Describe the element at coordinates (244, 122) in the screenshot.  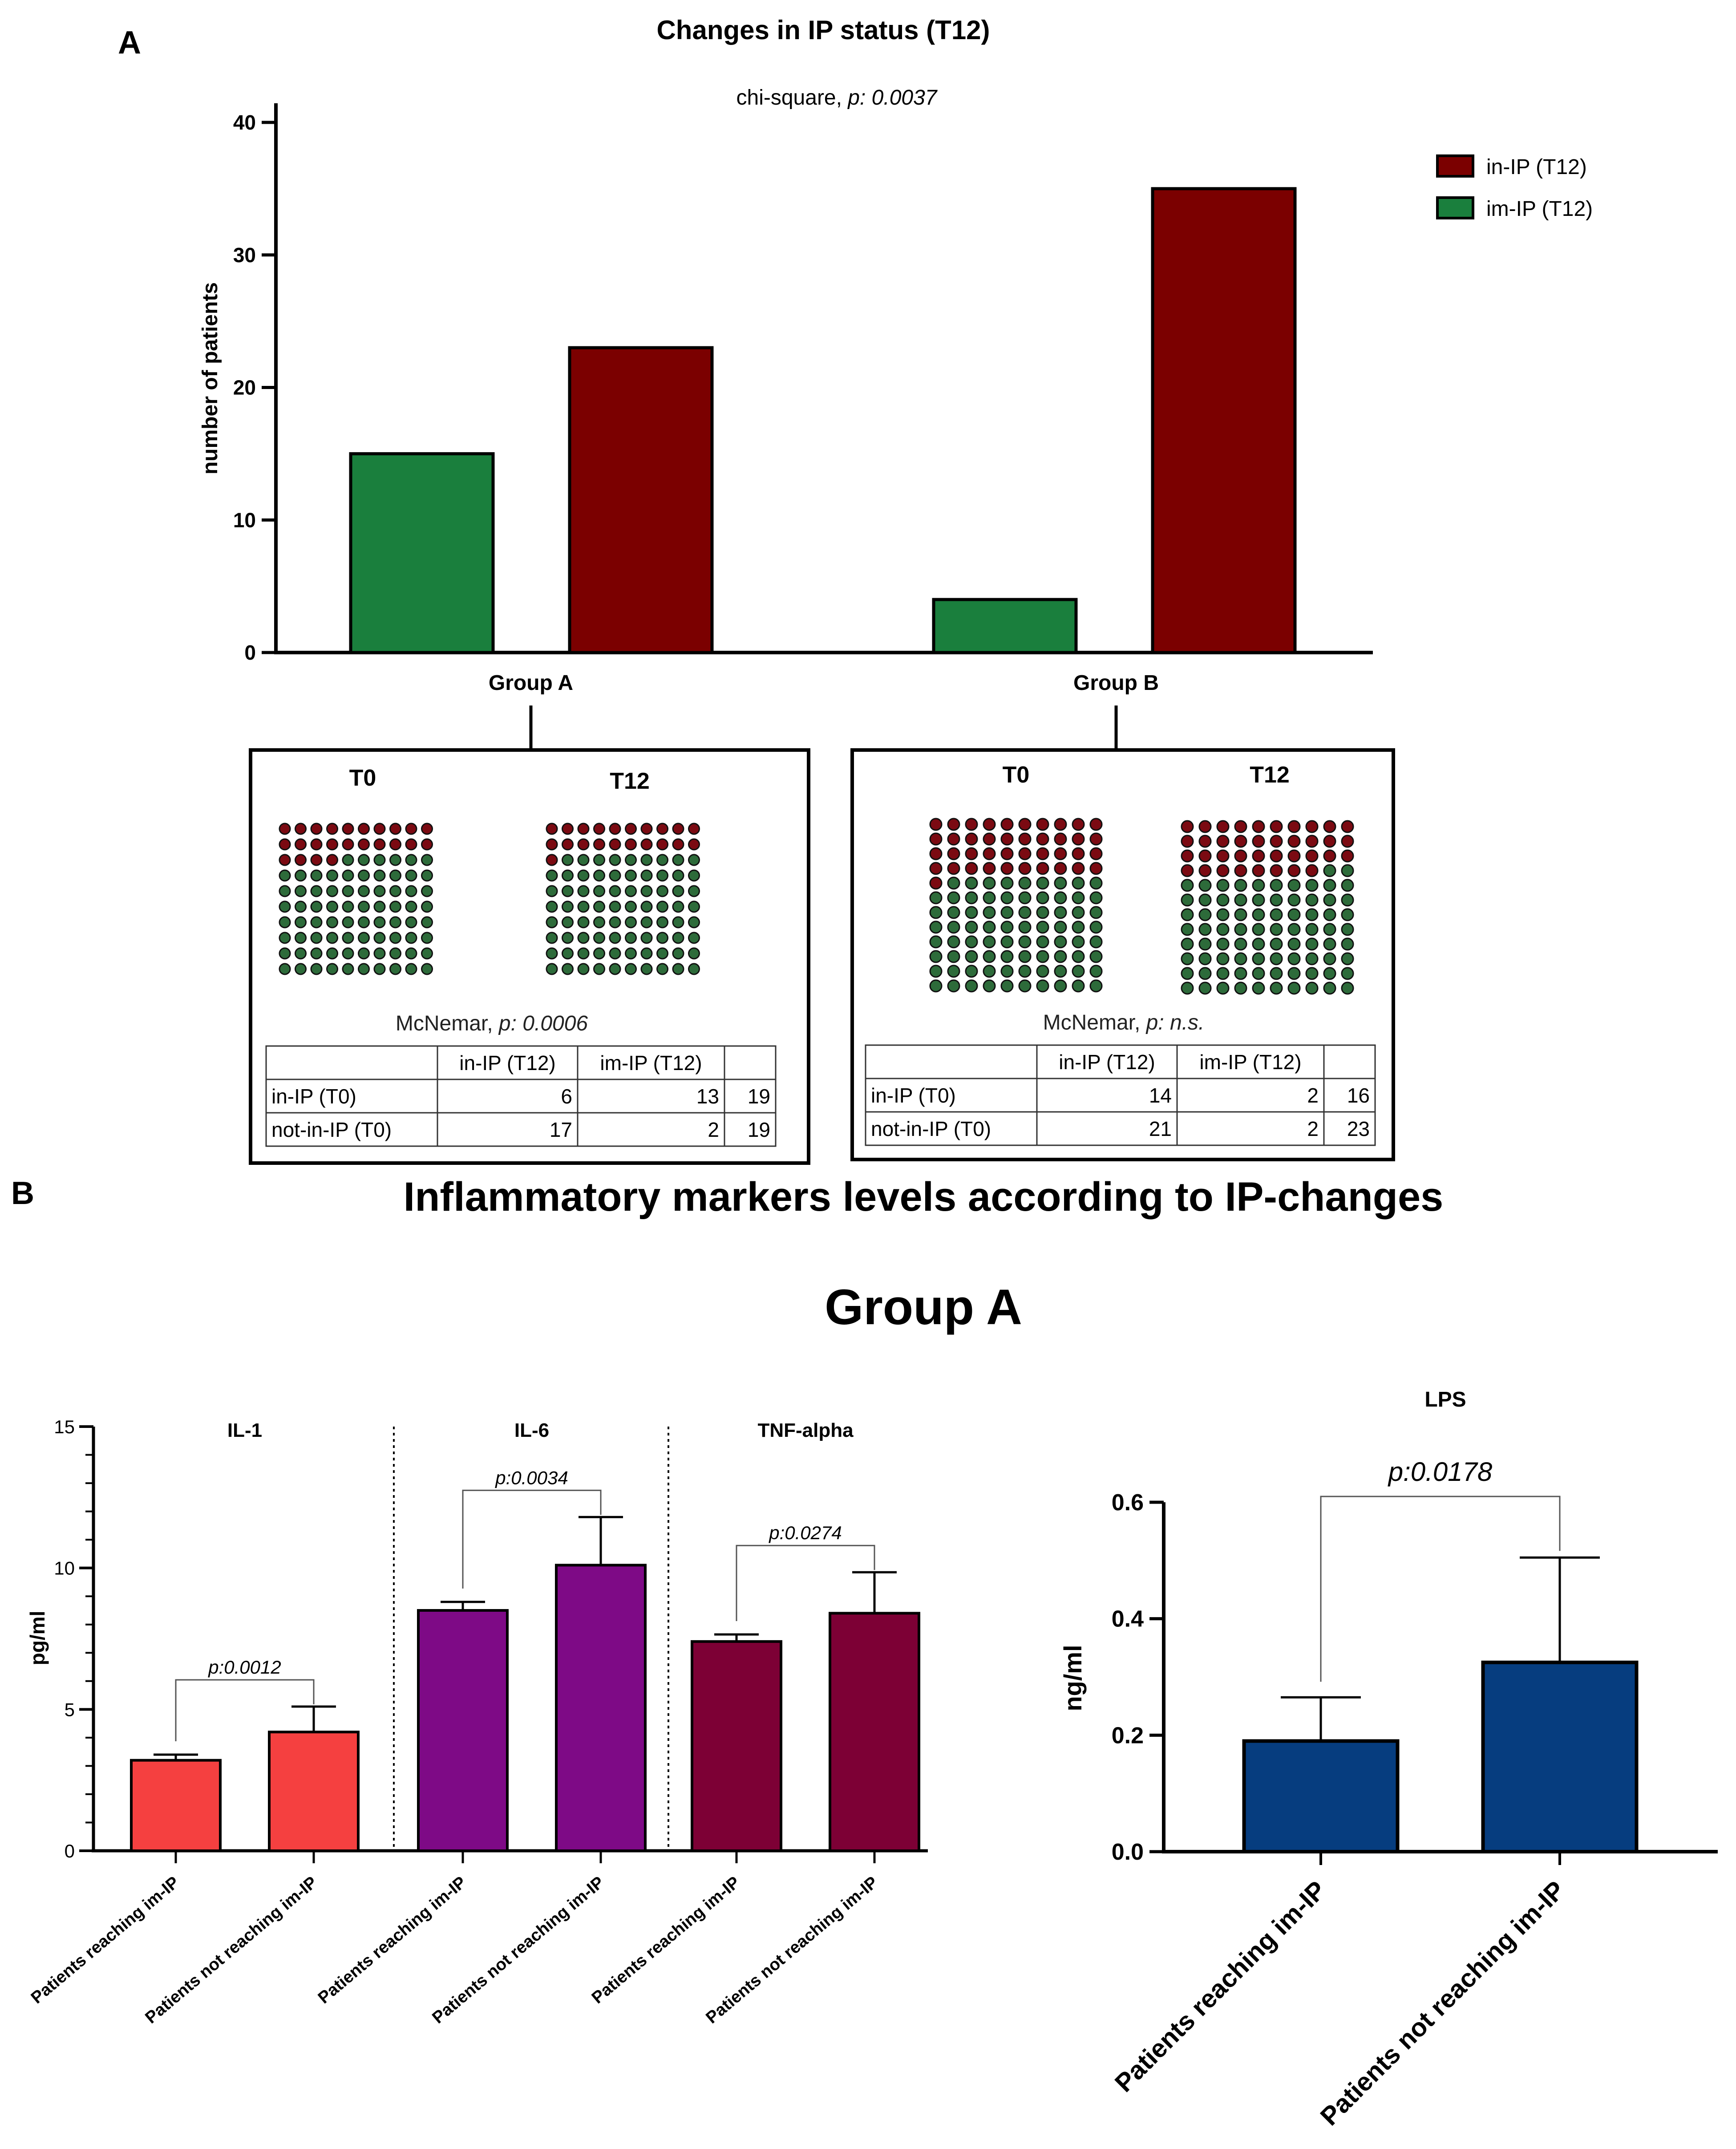
I see `y-tick-label-40: 40` at that location.